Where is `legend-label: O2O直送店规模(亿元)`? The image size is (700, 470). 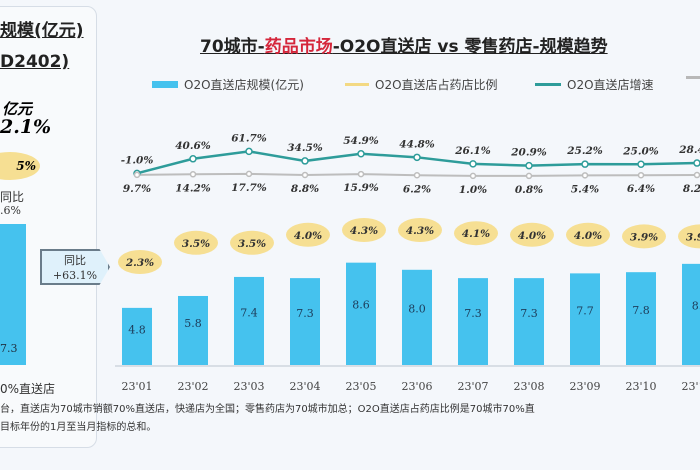 legend-label: O2O直送店规模(亿元) is located at coordinates (244, 85).